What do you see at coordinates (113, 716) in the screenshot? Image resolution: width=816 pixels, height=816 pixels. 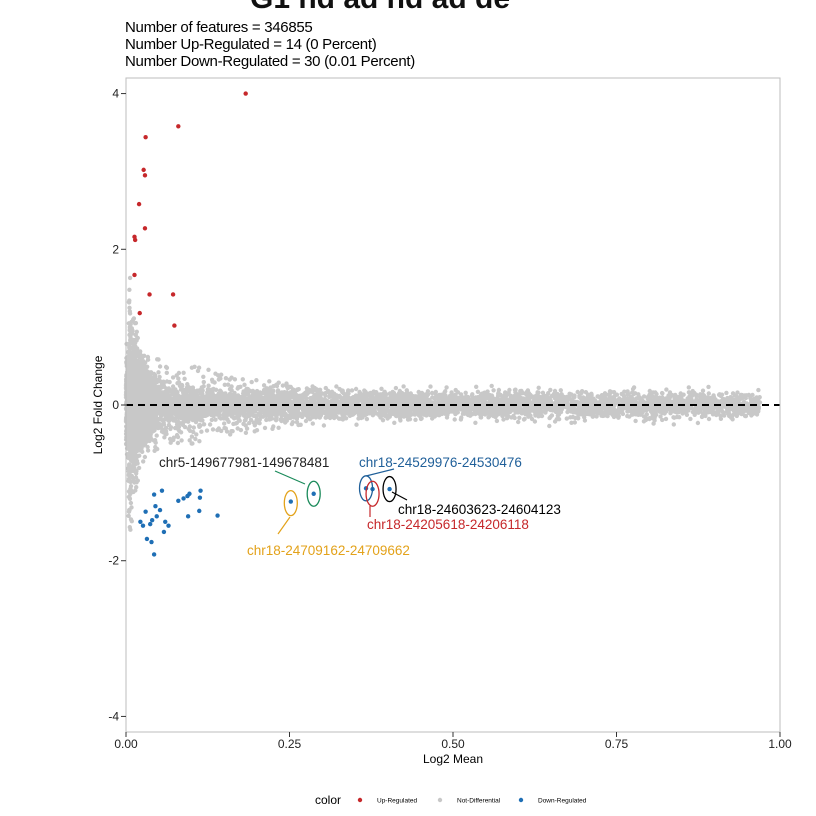 I see `y-tick-label: -4` at bounding box center [113, 716].